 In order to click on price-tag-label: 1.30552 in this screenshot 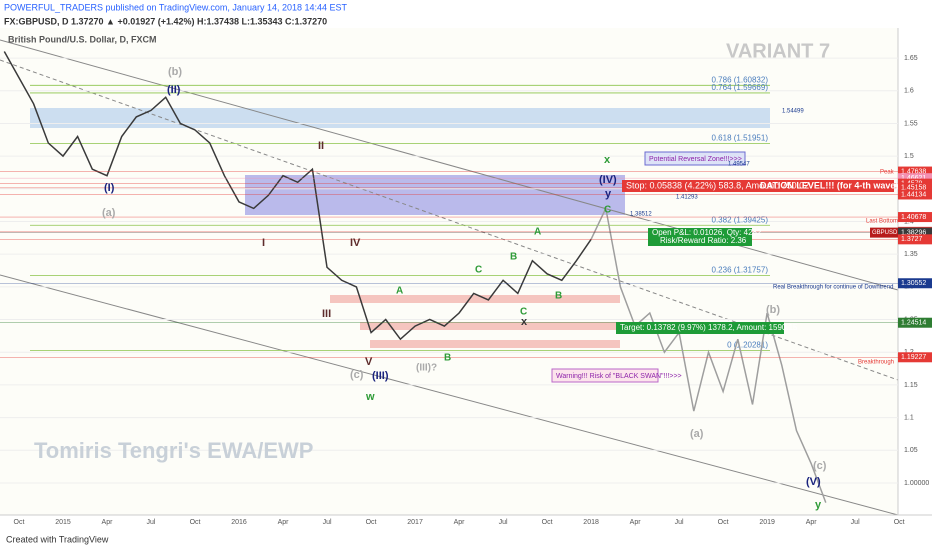, I will do `click(913, 283)`.